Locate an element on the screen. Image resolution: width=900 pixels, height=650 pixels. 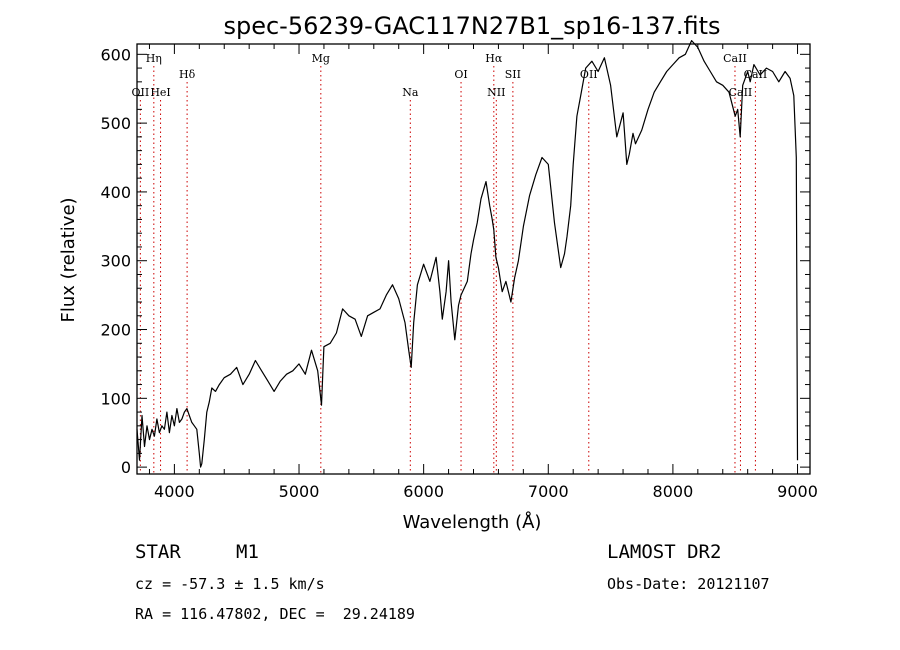
y-tick-label: 200 is located at coordinates (115, 330).